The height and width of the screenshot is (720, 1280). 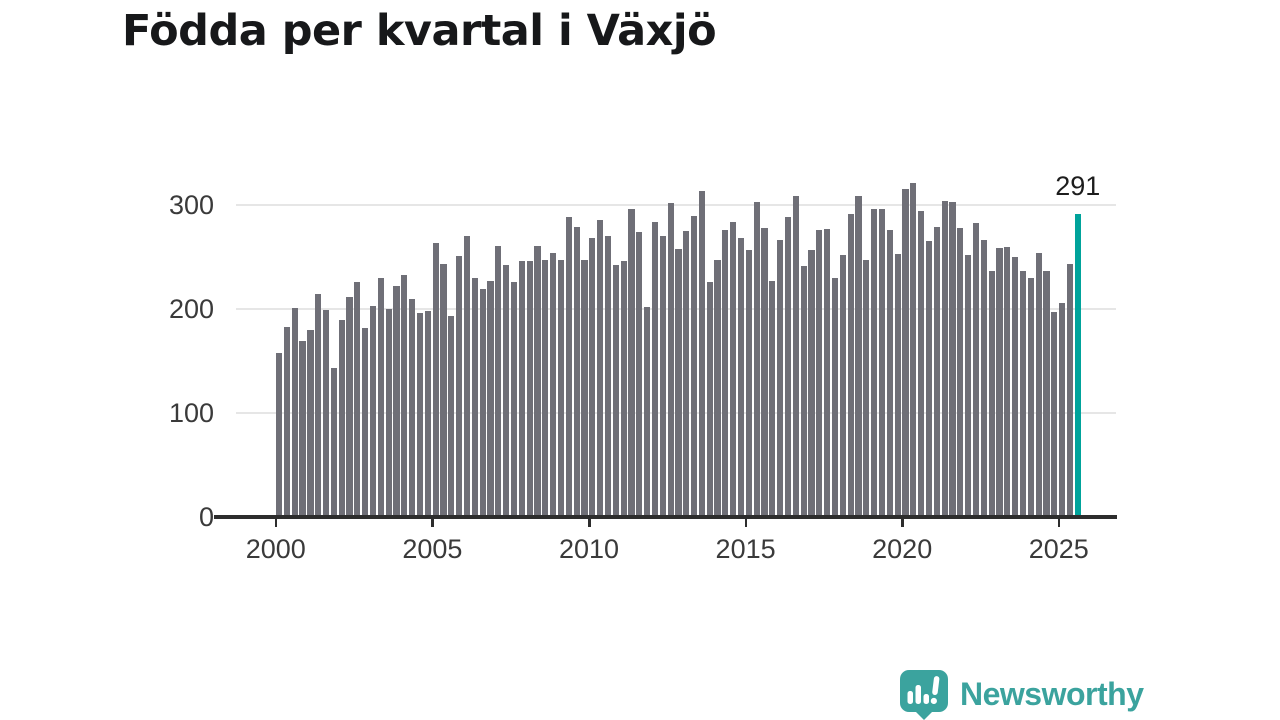 I want to click on x-tick-2015, so click(x=746, y=522).